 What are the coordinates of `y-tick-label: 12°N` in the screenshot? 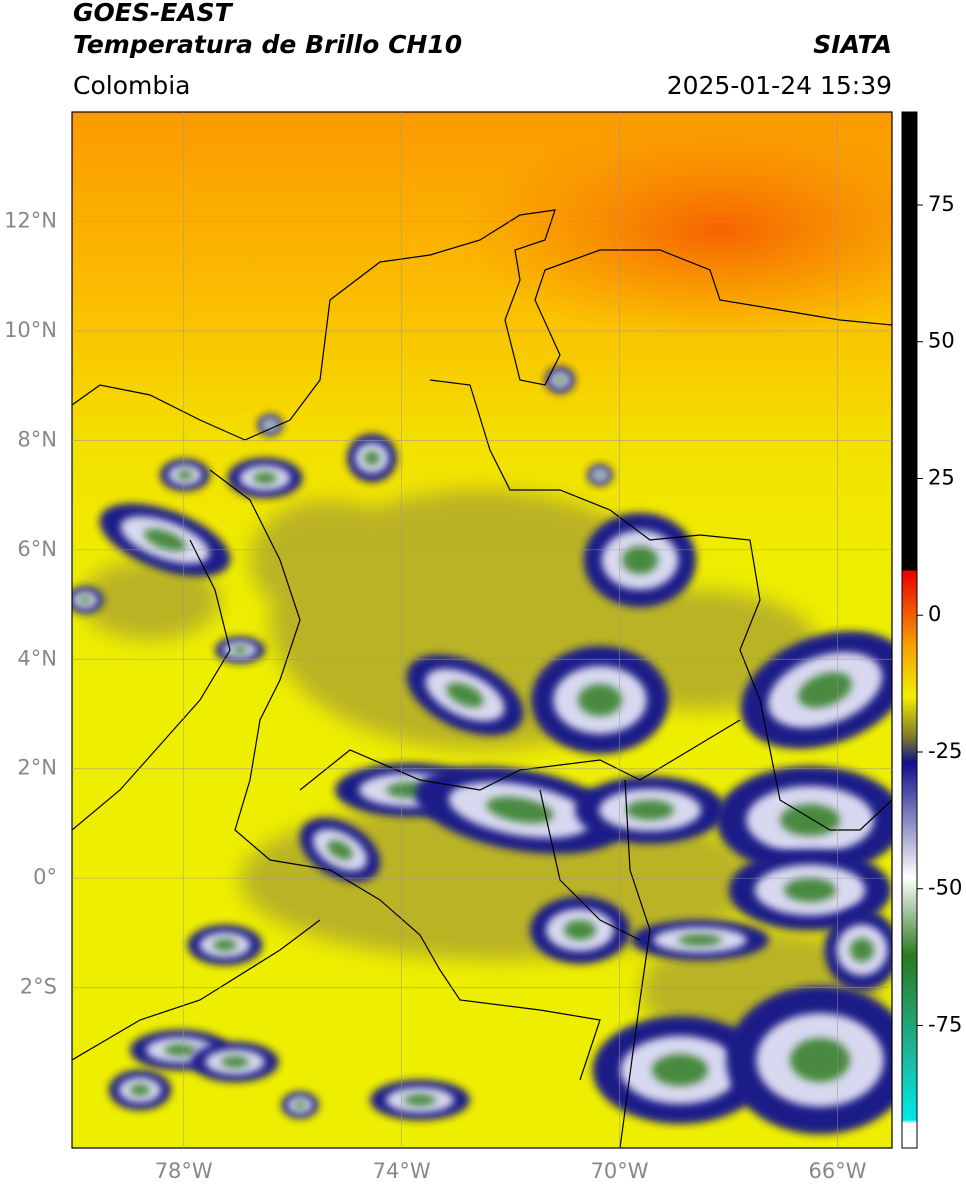 It's located at (30, 220).